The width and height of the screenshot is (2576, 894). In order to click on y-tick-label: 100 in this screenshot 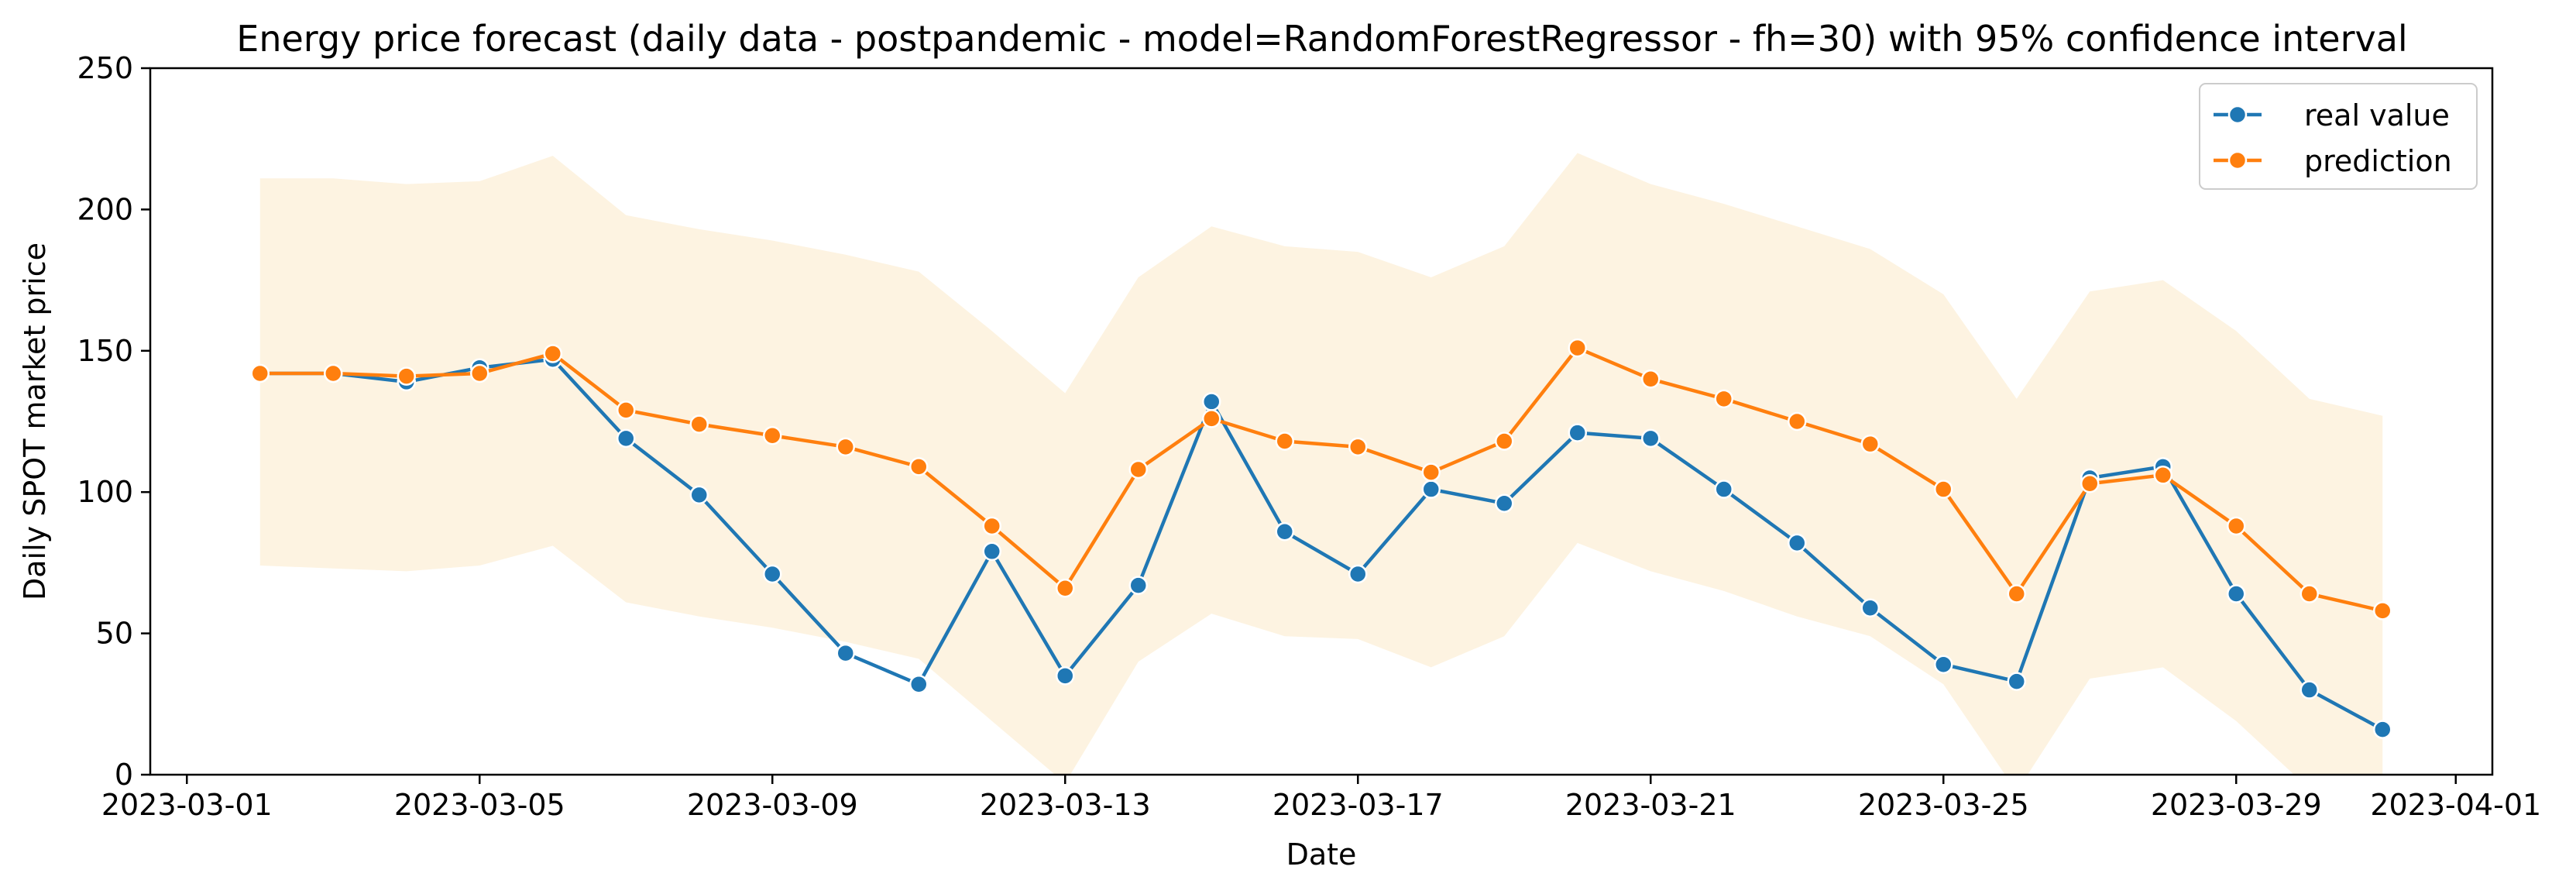, I will do `click(105, 492)`.